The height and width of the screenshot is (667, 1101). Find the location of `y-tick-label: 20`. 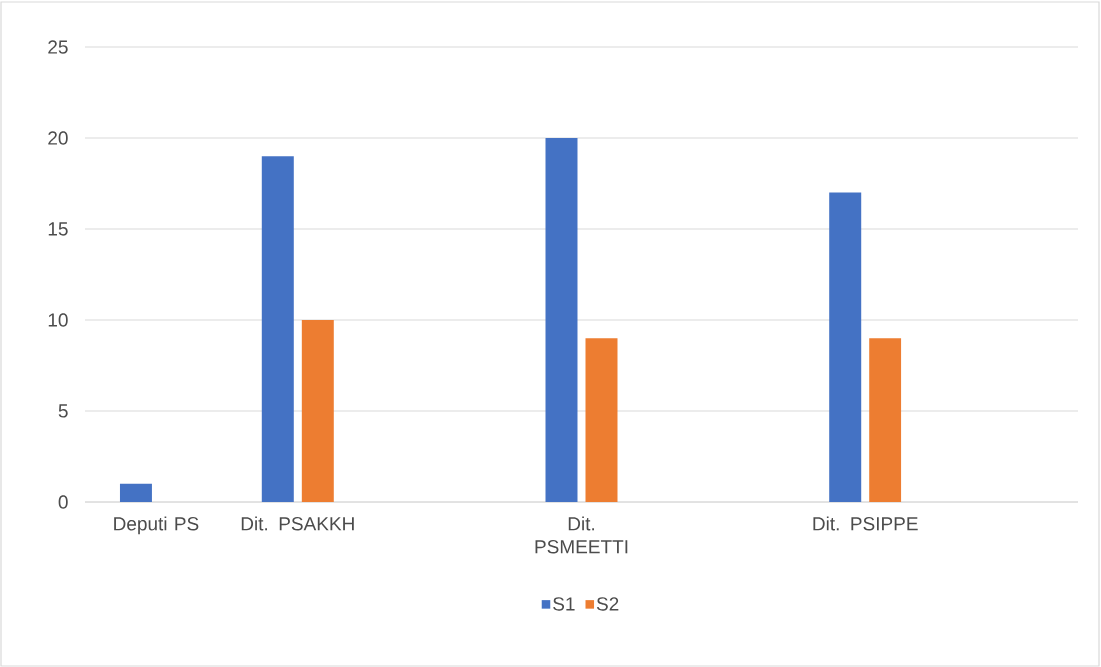

y-tick-label: 20 is located at coordinates (58, 138).